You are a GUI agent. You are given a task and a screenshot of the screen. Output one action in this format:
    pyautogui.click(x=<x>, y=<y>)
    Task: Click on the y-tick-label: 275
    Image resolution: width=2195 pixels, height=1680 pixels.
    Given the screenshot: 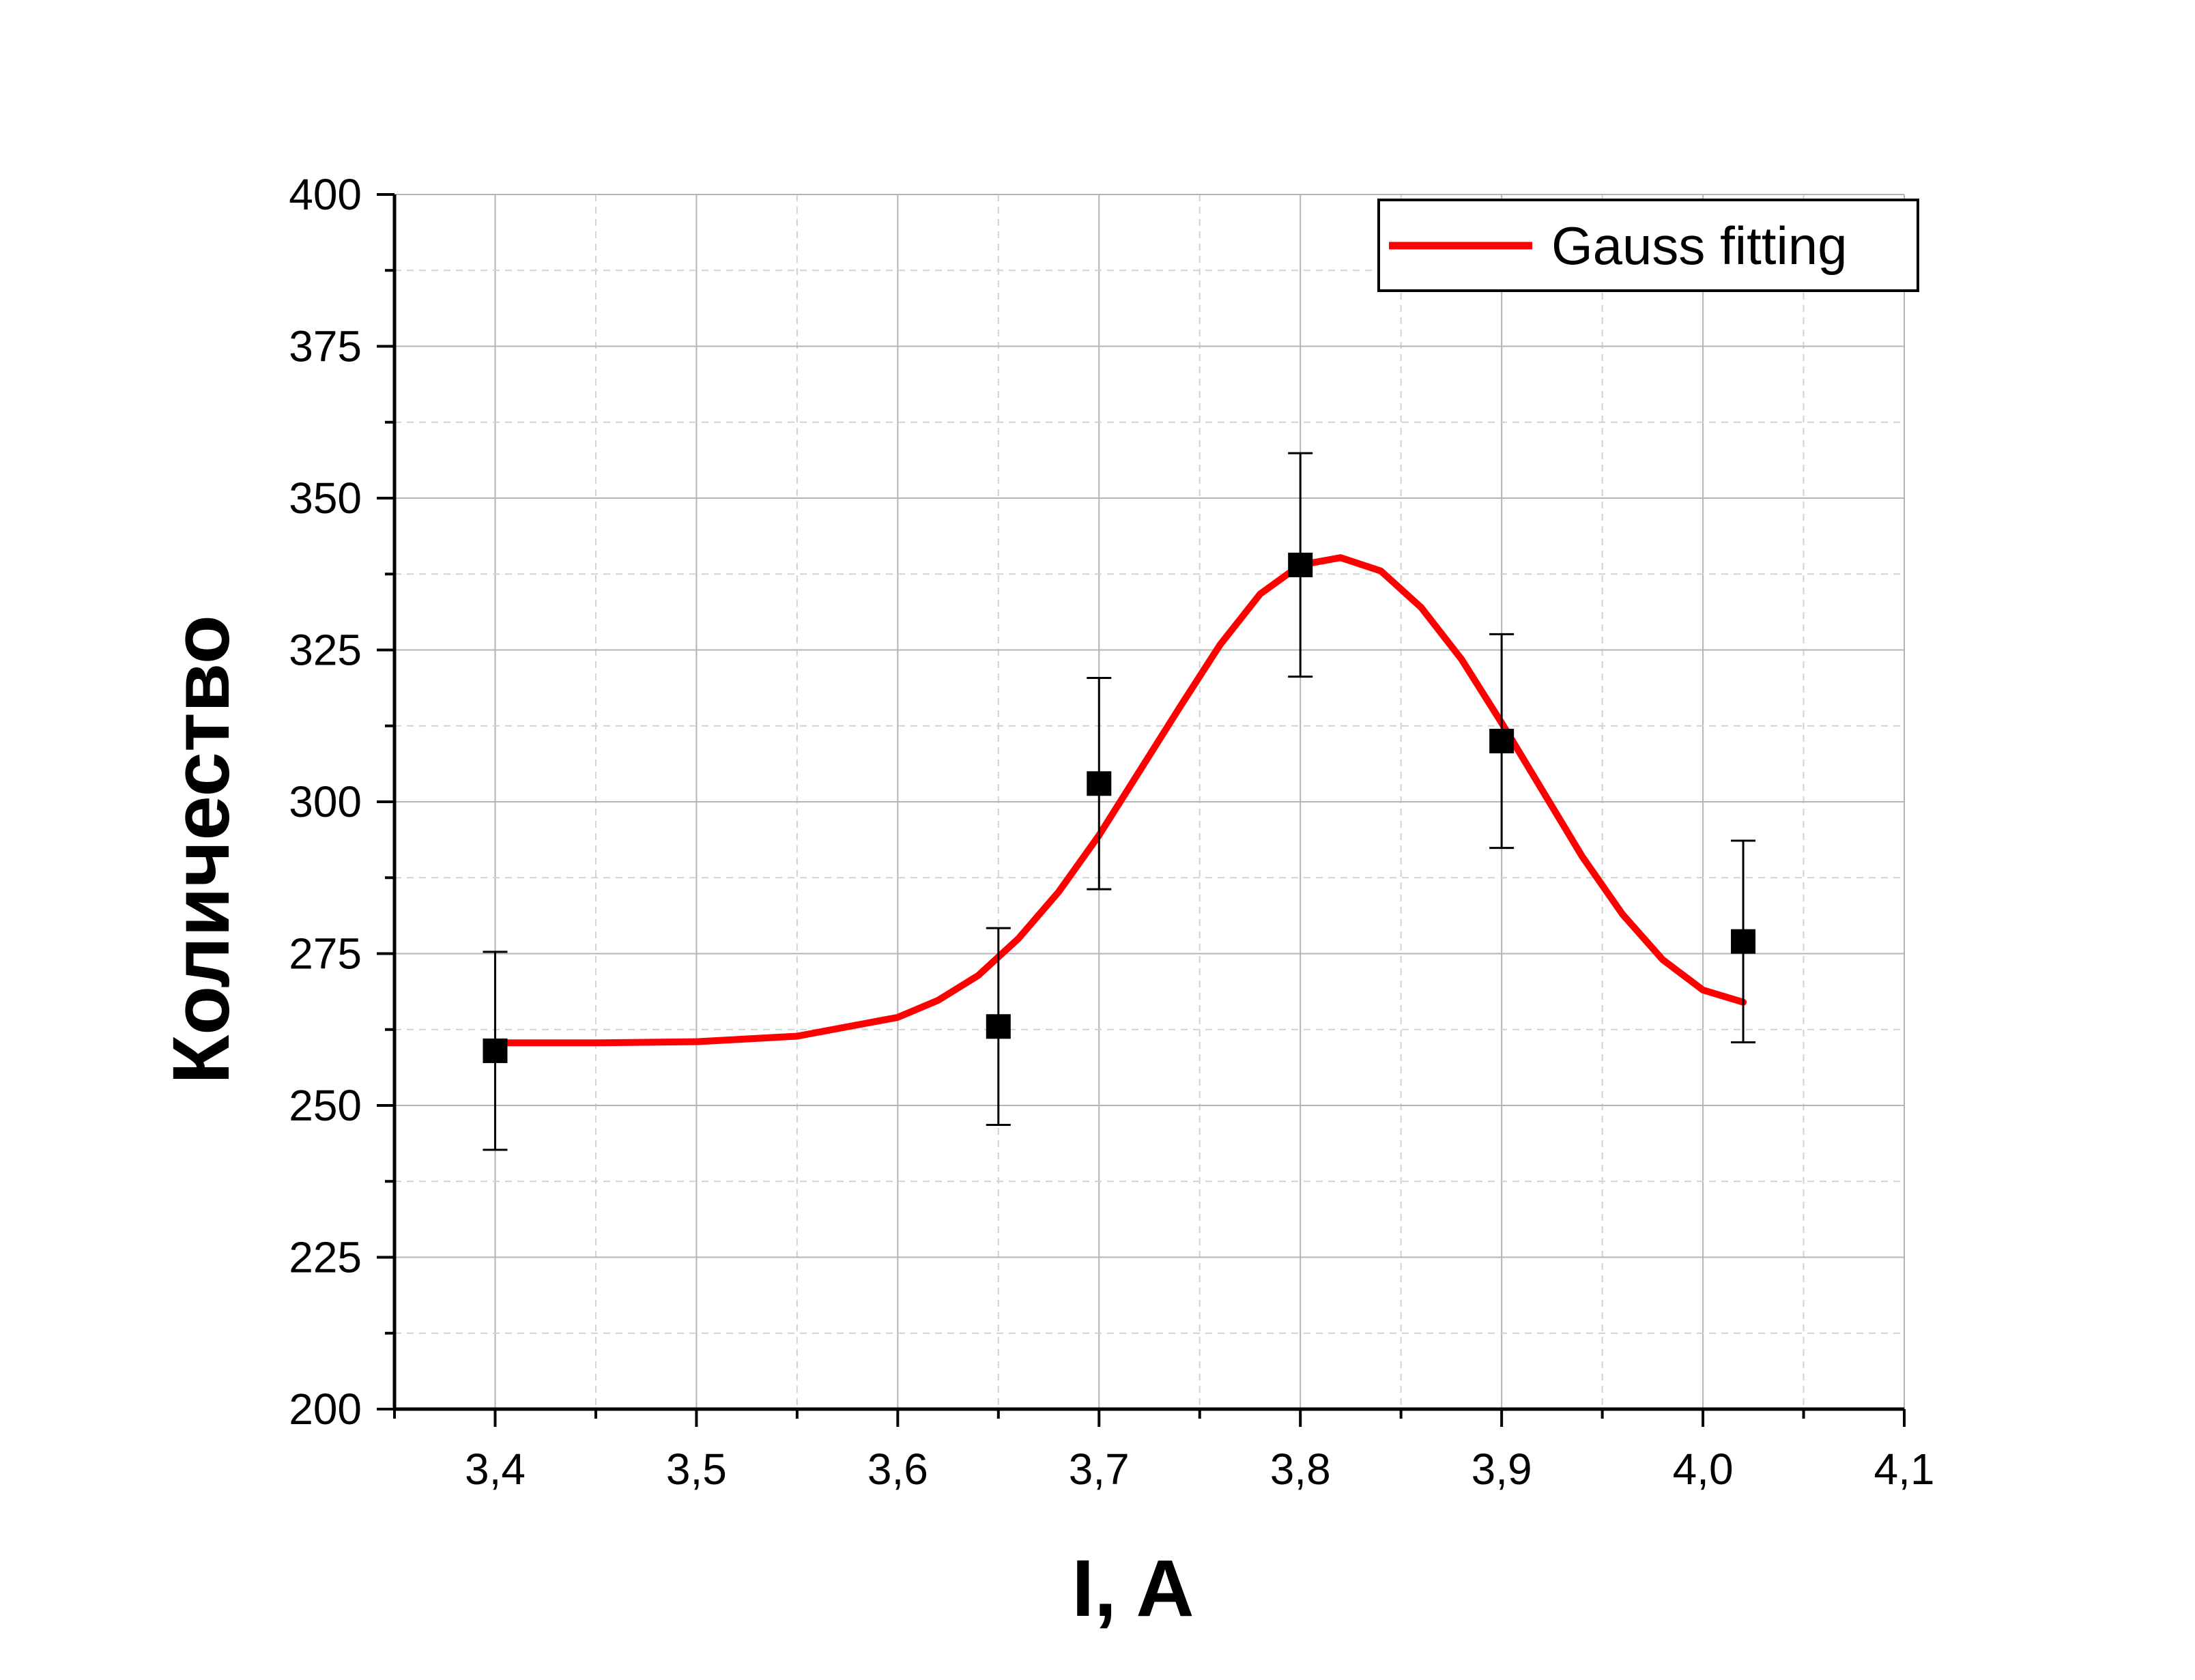 What is the action you would take?
    pyautogui.click(x=325, y=954)
    